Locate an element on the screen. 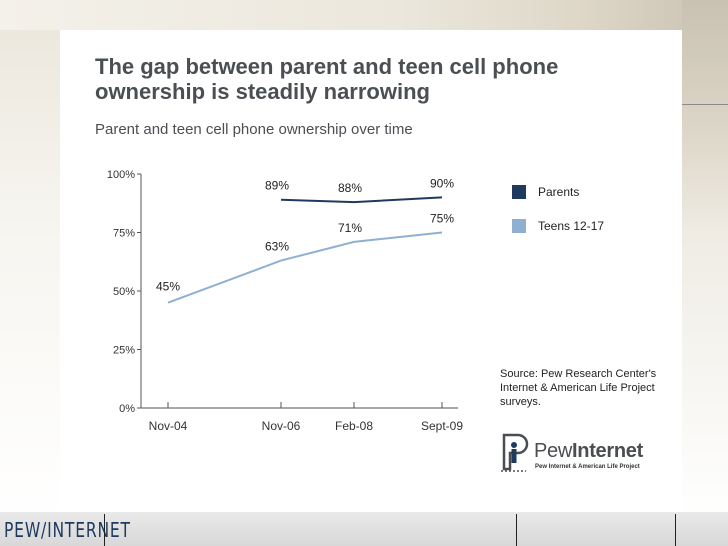 Image resolution: width=728 pixels, height=546 pixels. y-tick-label: 75% is located at coordinates (124, 234).